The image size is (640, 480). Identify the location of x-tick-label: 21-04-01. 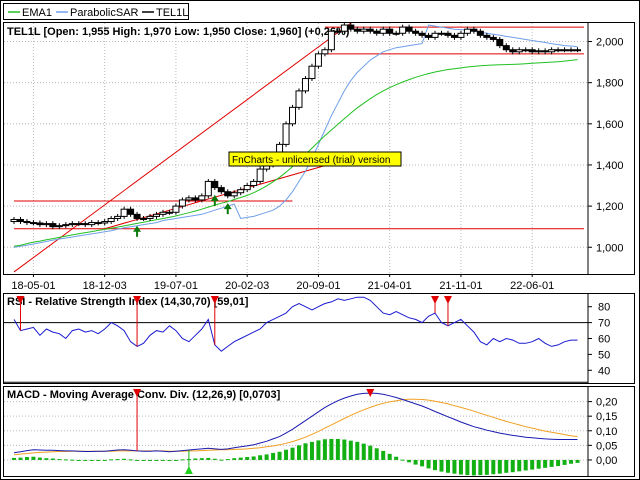
(390, 286).